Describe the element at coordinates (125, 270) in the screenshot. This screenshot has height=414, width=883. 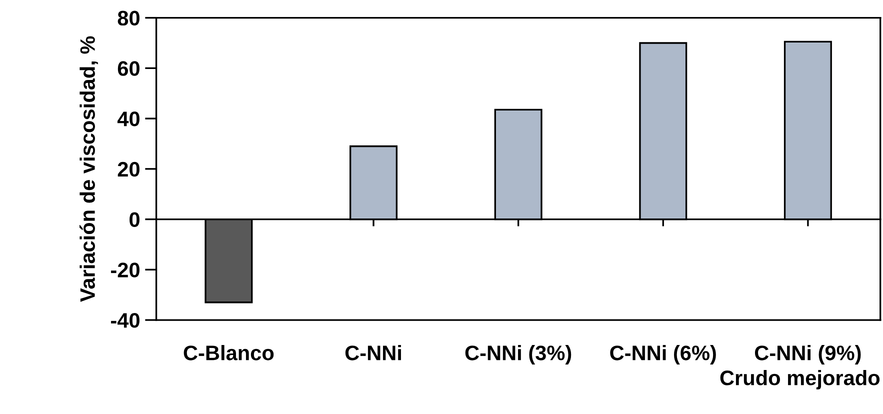
I see `y-tick-label: -20` at that location.